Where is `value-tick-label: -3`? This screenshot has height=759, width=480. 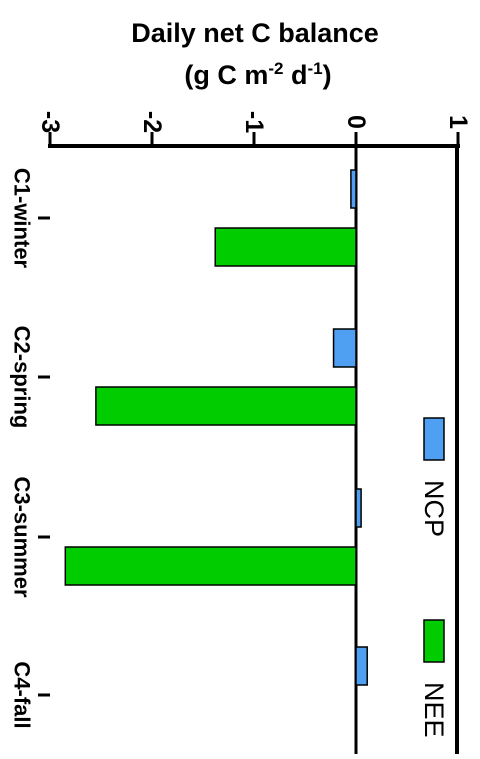
value-tick-label: -3 is located at coordinates (50, 122).